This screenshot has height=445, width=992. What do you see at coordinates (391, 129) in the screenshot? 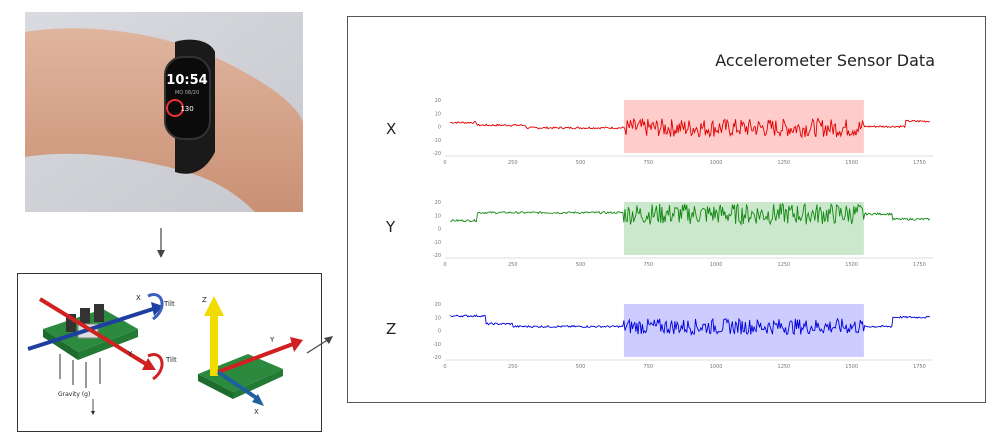
I see `label-x: X` at bounding box center [391, 129].